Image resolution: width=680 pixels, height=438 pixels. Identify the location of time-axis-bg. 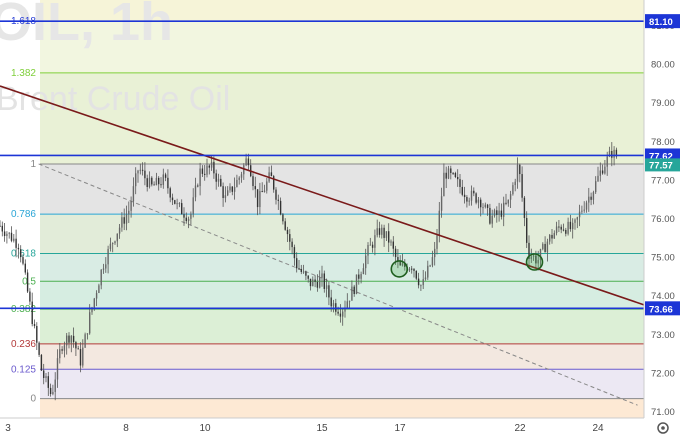
(340, 428).